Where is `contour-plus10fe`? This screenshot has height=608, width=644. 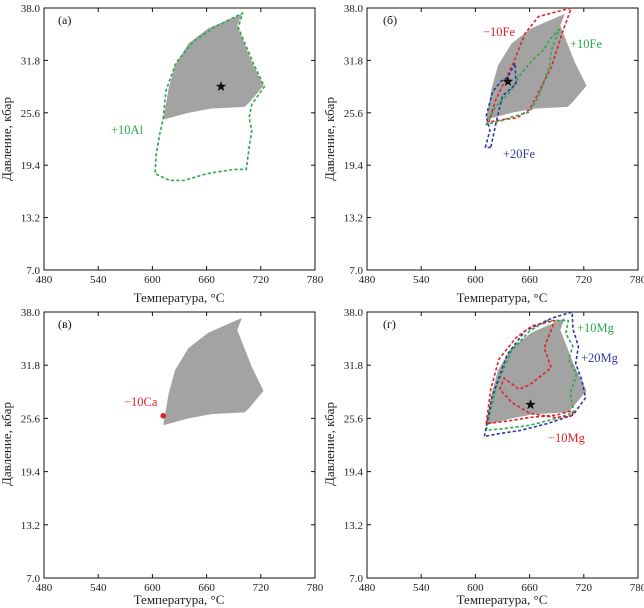 contour-plus10fe is located at coordinates (523, 77).